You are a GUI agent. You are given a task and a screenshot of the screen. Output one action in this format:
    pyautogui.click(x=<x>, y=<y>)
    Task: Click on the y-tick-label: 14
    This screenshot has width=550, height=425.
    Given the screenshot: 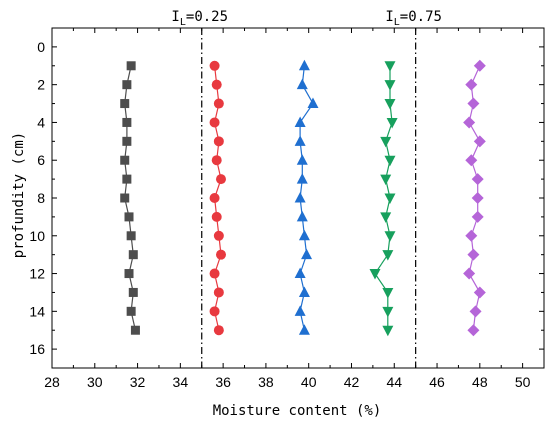 What is the action you would take?
    pyautogui.click(x=37, y=311)
    